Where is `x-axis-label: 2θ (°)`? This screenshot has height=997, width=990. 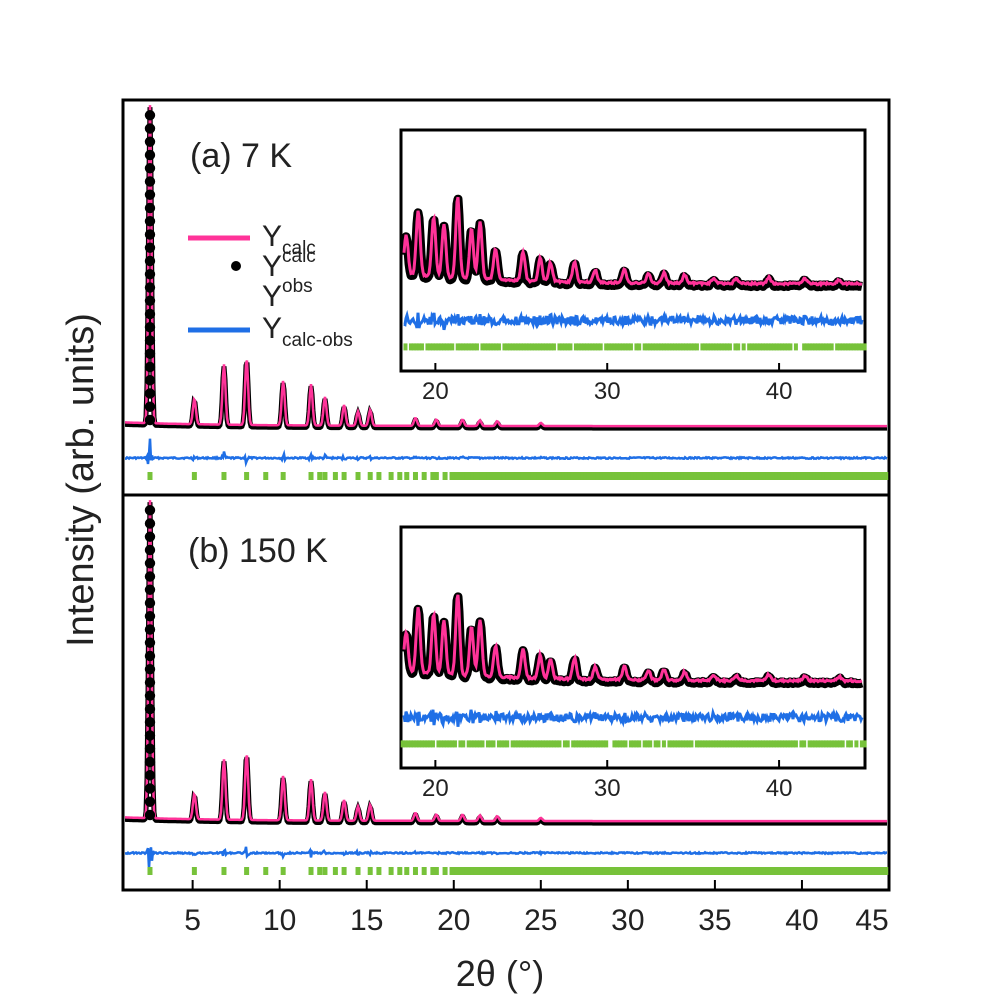 x-axis-label: 2θ (°) is located at coordinates (500, 973).